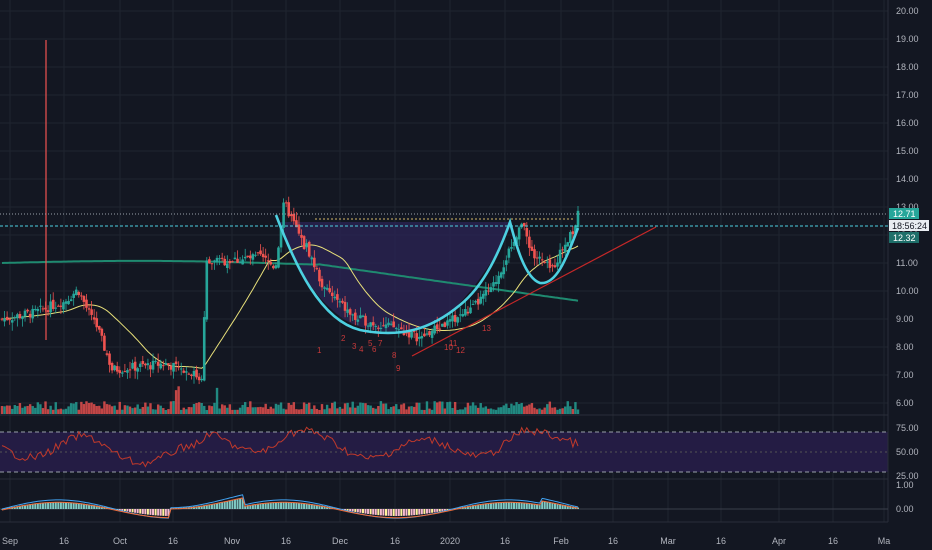 The image size is (932, 550). I want to click on cup-and-handle-pattern, so click(427, 274).